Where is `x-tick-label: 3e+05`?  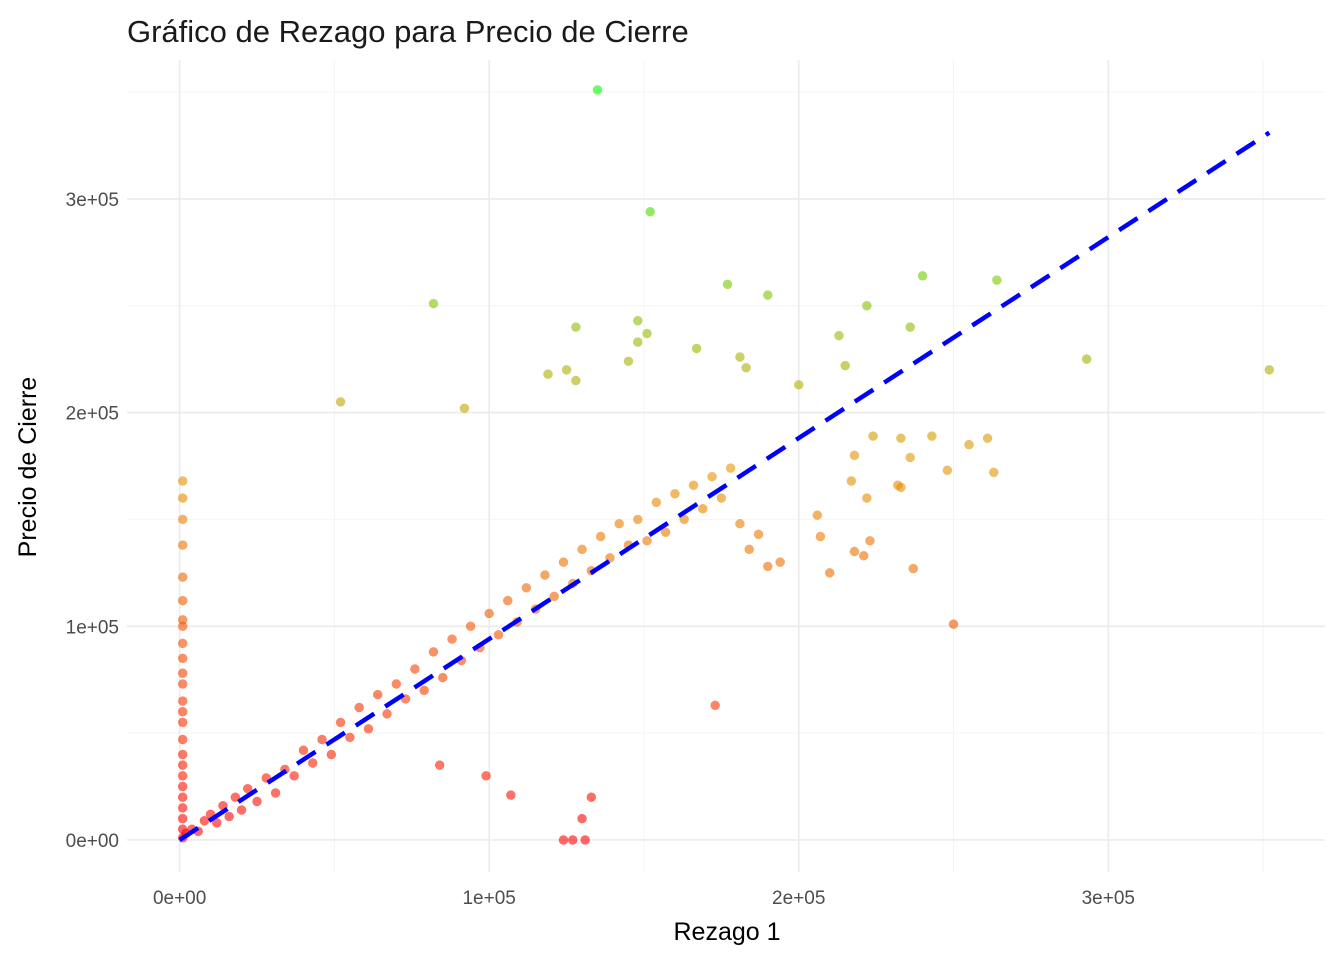
x-tick-label: 3e+05 is located at coordinates (1108, 898).